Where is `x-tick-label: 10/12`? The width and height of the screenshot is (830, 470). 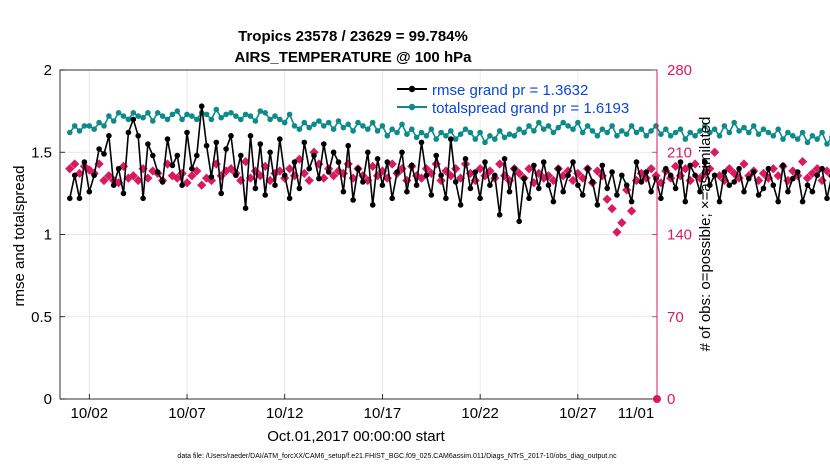
x-tick-label: 10/12 is located at coordinates (285, 413).